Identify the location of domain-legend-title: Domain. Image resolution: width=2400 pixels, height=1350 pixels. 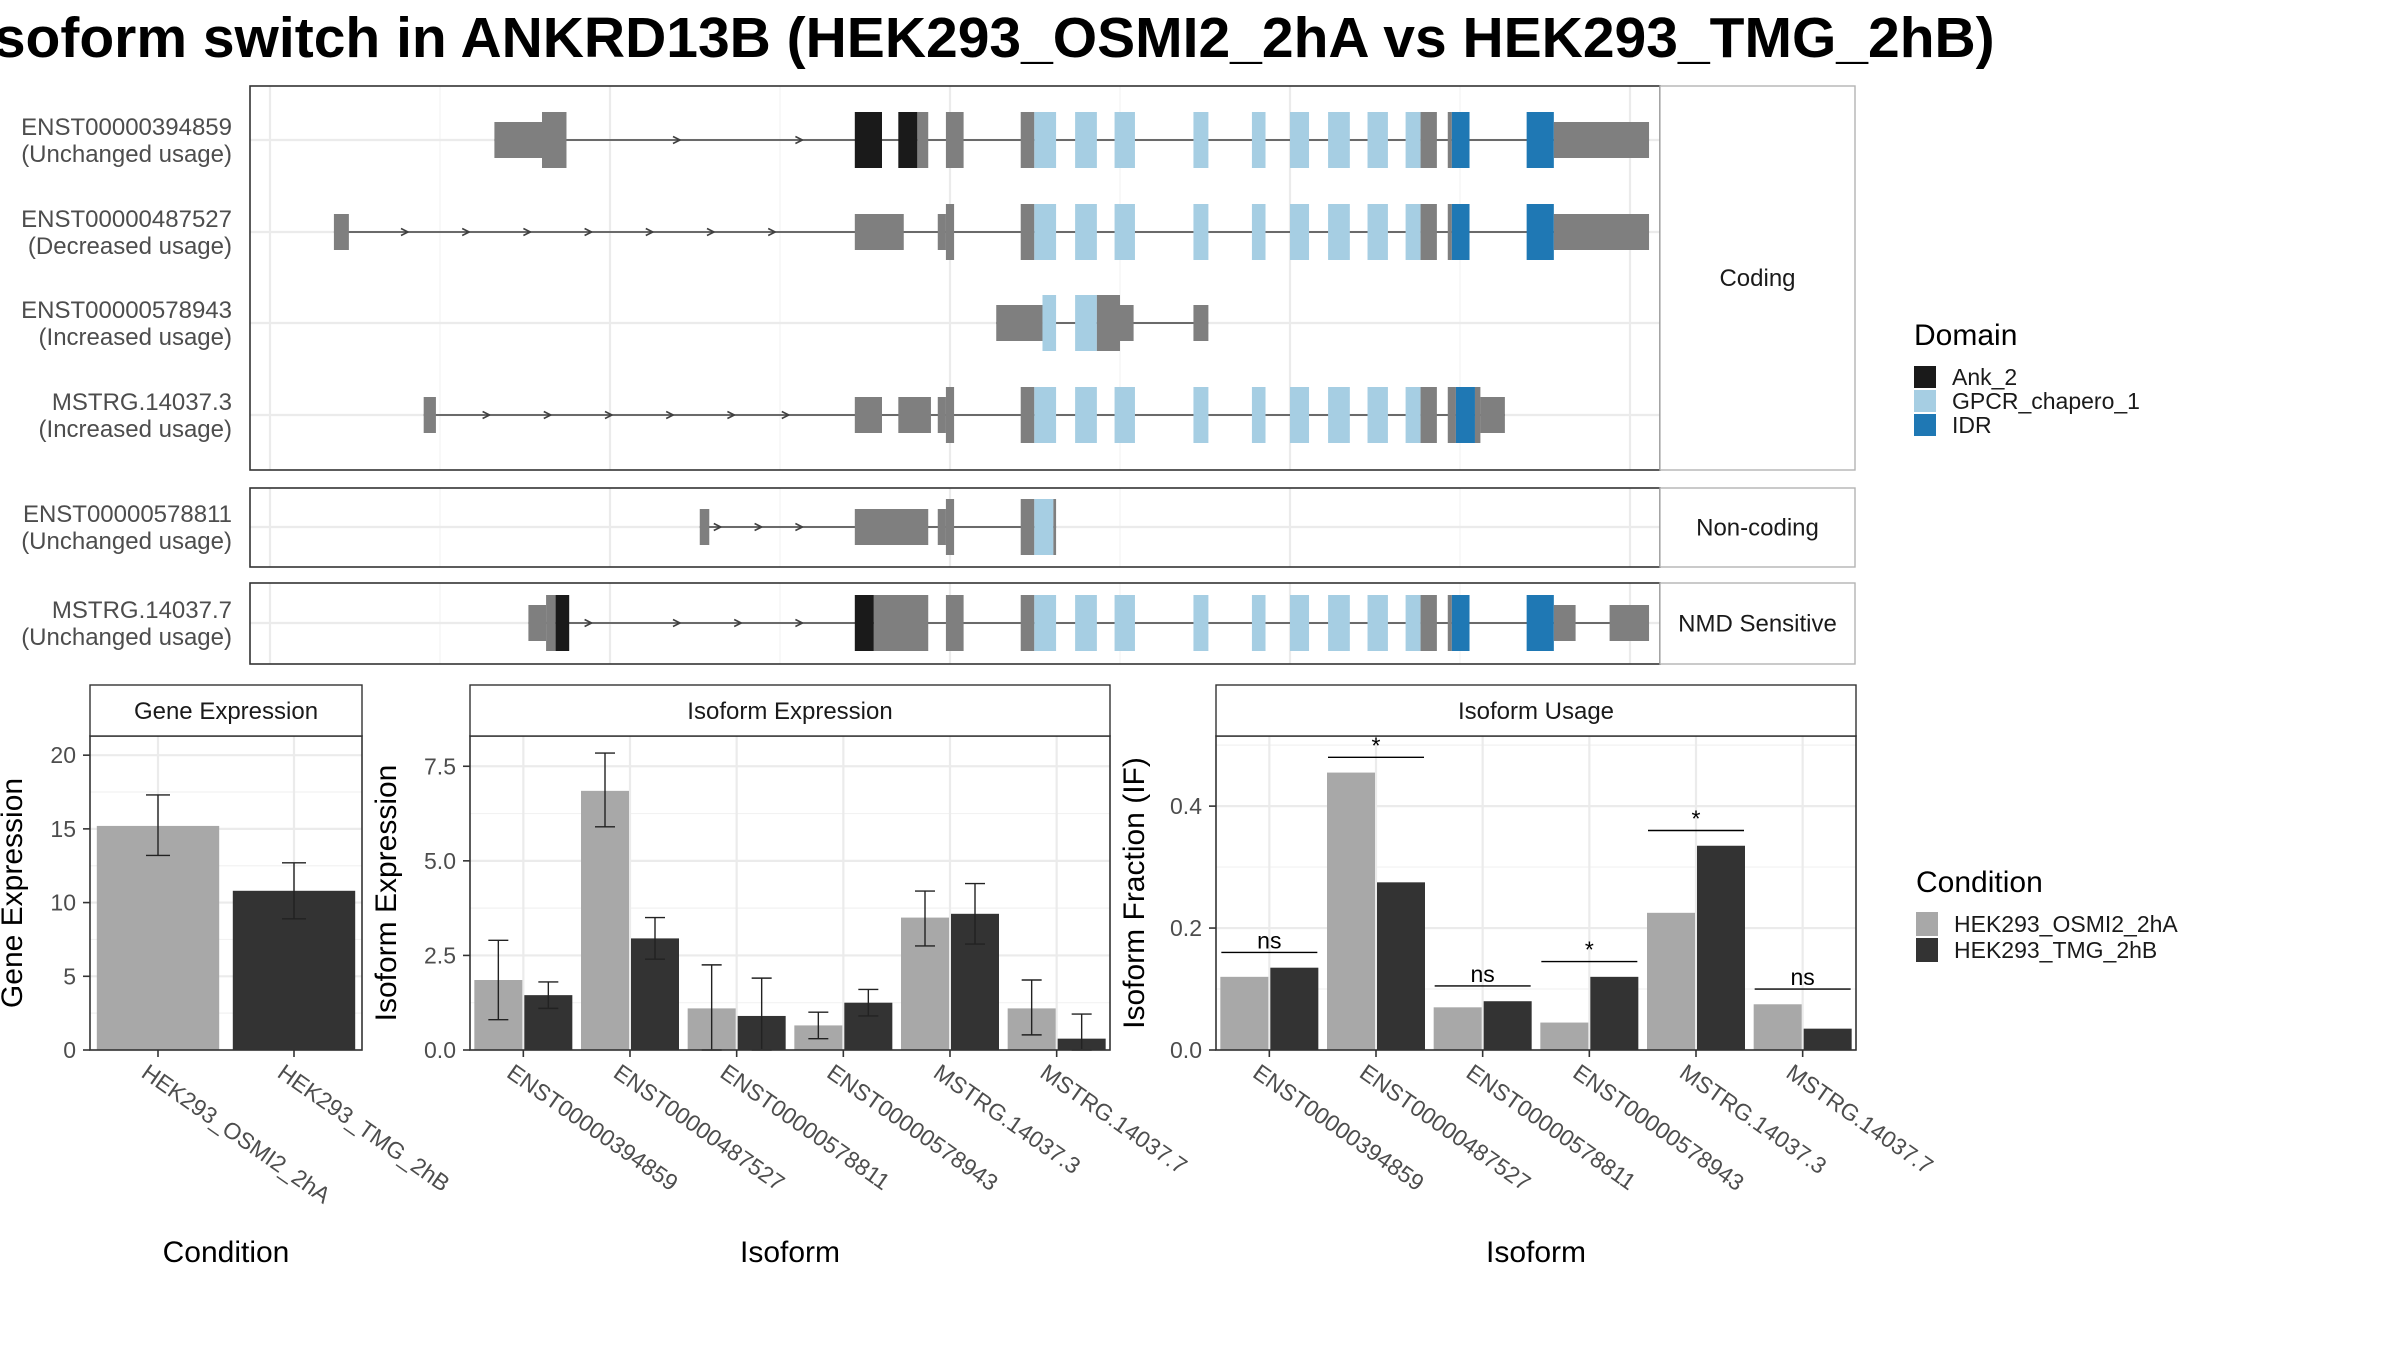
(1965, 335).